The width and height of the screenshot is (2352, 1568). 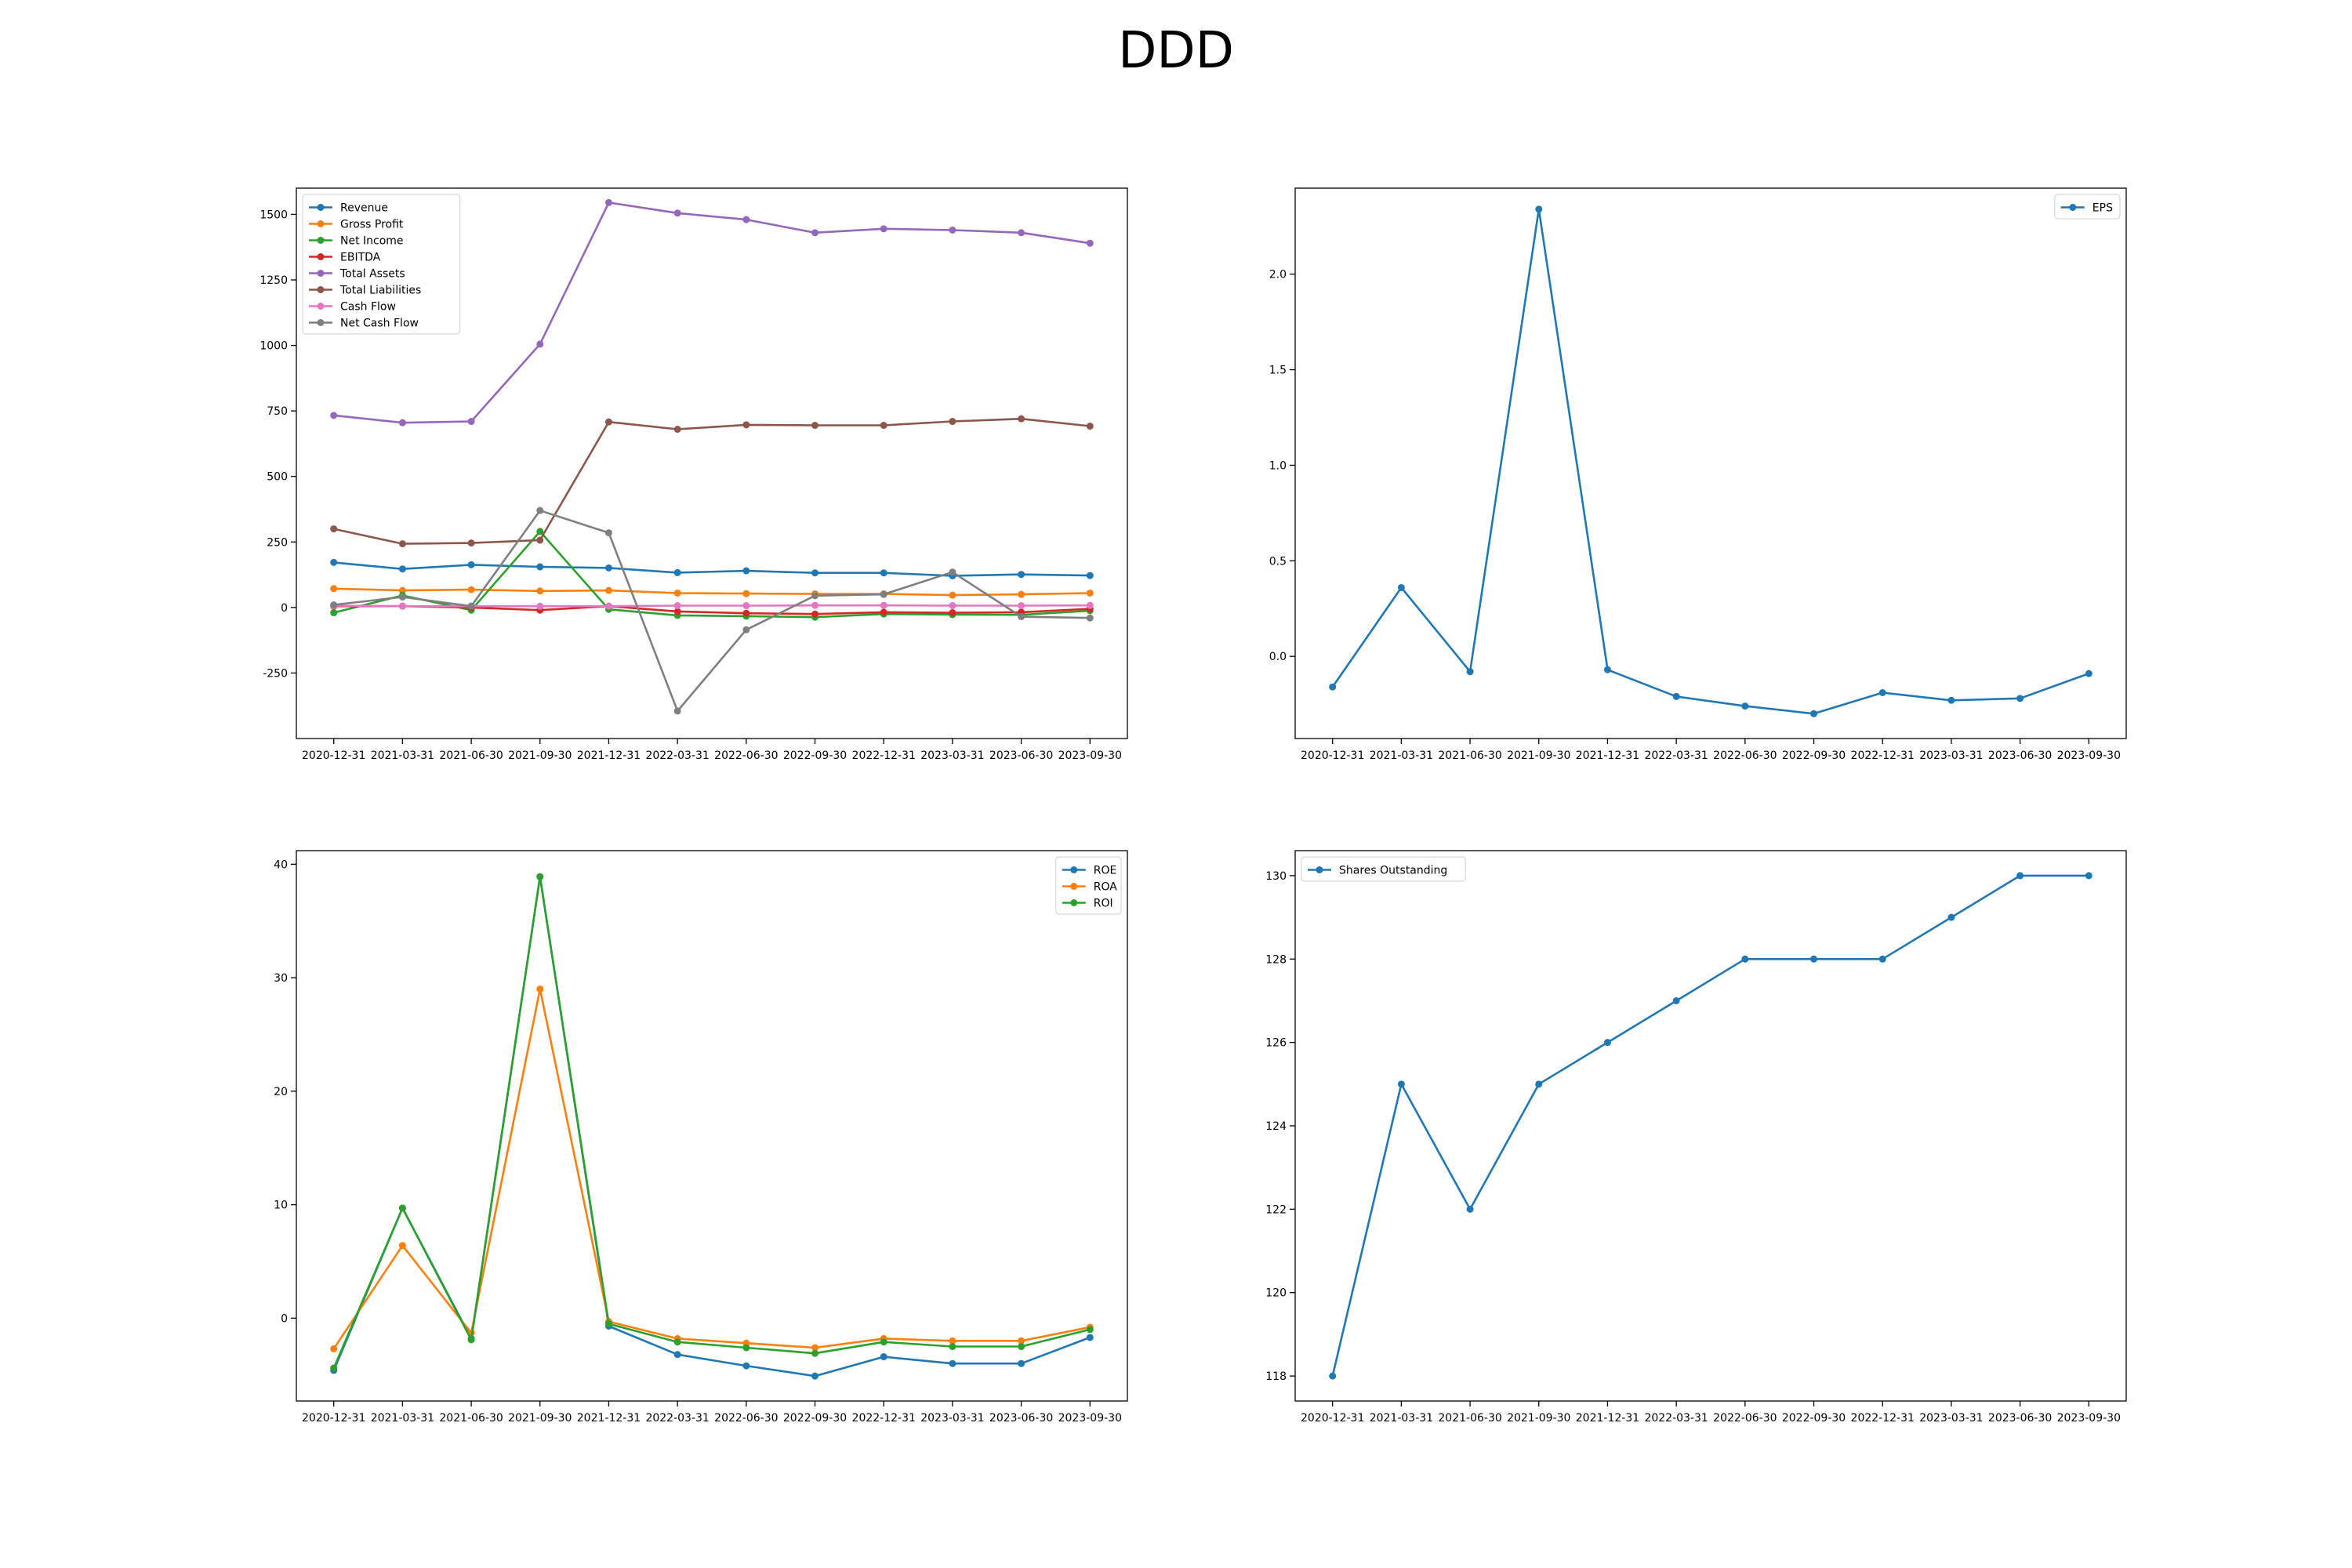 What do you see at coordinates (712, 605) in the screenshot?
I see `series-cash-flow` at bounding box center [712, 605].